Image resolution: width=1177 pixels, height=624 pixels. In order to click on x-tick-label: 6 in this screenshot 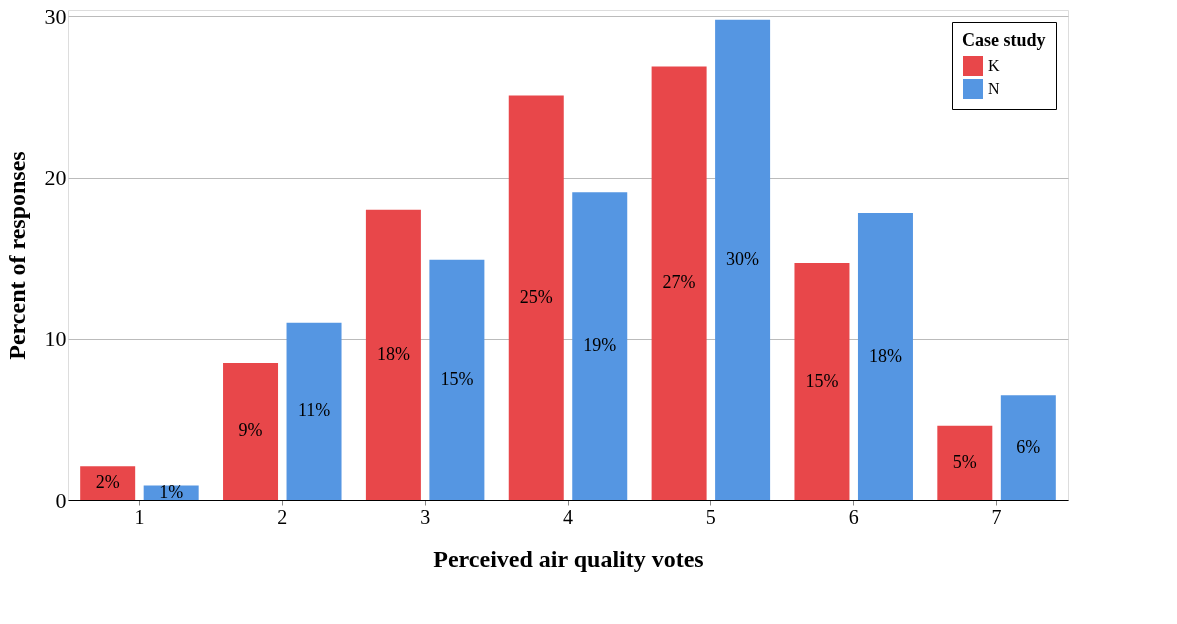, I will do `click(853, 516)`.